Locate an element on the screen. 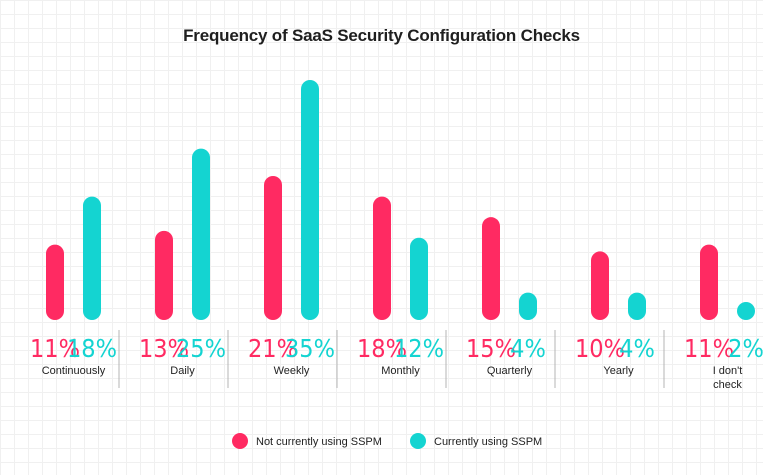 Image resolution: width=763 pixels, height=475 pixels. value-label-quarterly-currently-using-sspm: 4% is located at coordinates (528, 348).